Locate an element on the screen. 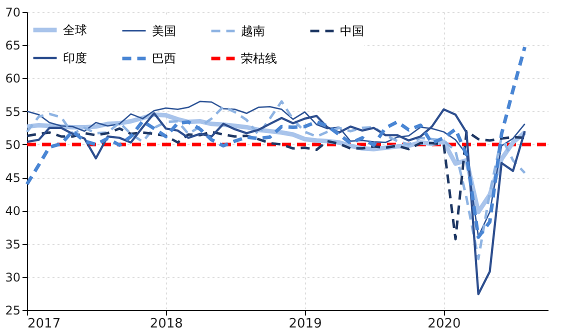 The width and height of the screenshot is (565, 334). y-tick-label: 25 is located at coordinates (12, 311).